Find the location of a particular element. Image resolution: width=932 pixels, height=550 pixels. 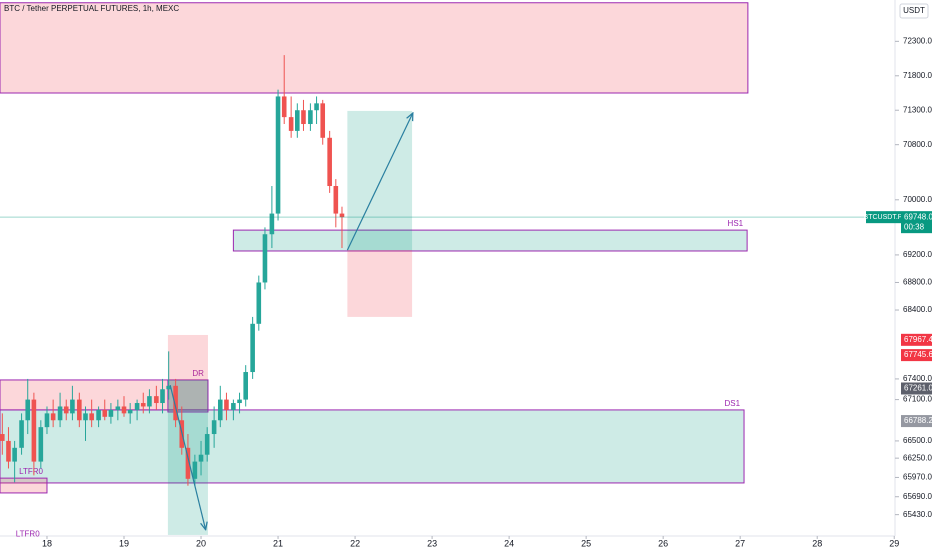

x-tick-label: 25 is located at coordinates (586, 543).